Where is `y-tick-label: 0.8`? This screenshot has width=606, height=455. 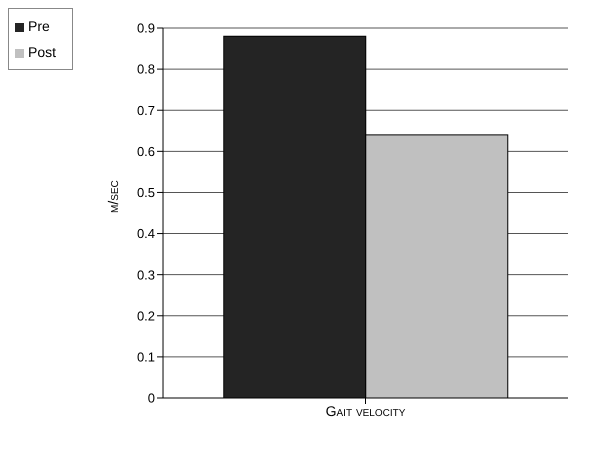 y-tick-label: 0.8 is located at coordinates (146, 69).